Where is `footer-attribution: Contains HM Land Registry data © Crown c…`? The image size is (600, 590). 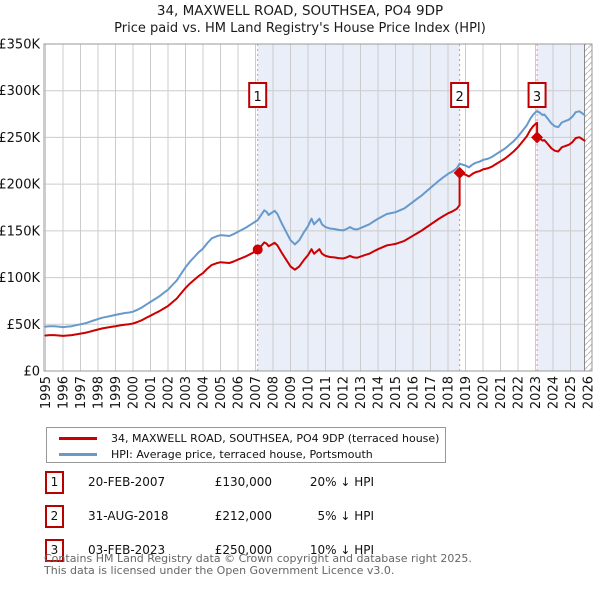 footer-attribution: Contains HM Land Registry data © Crown c… is located at coordinates (314, 565).